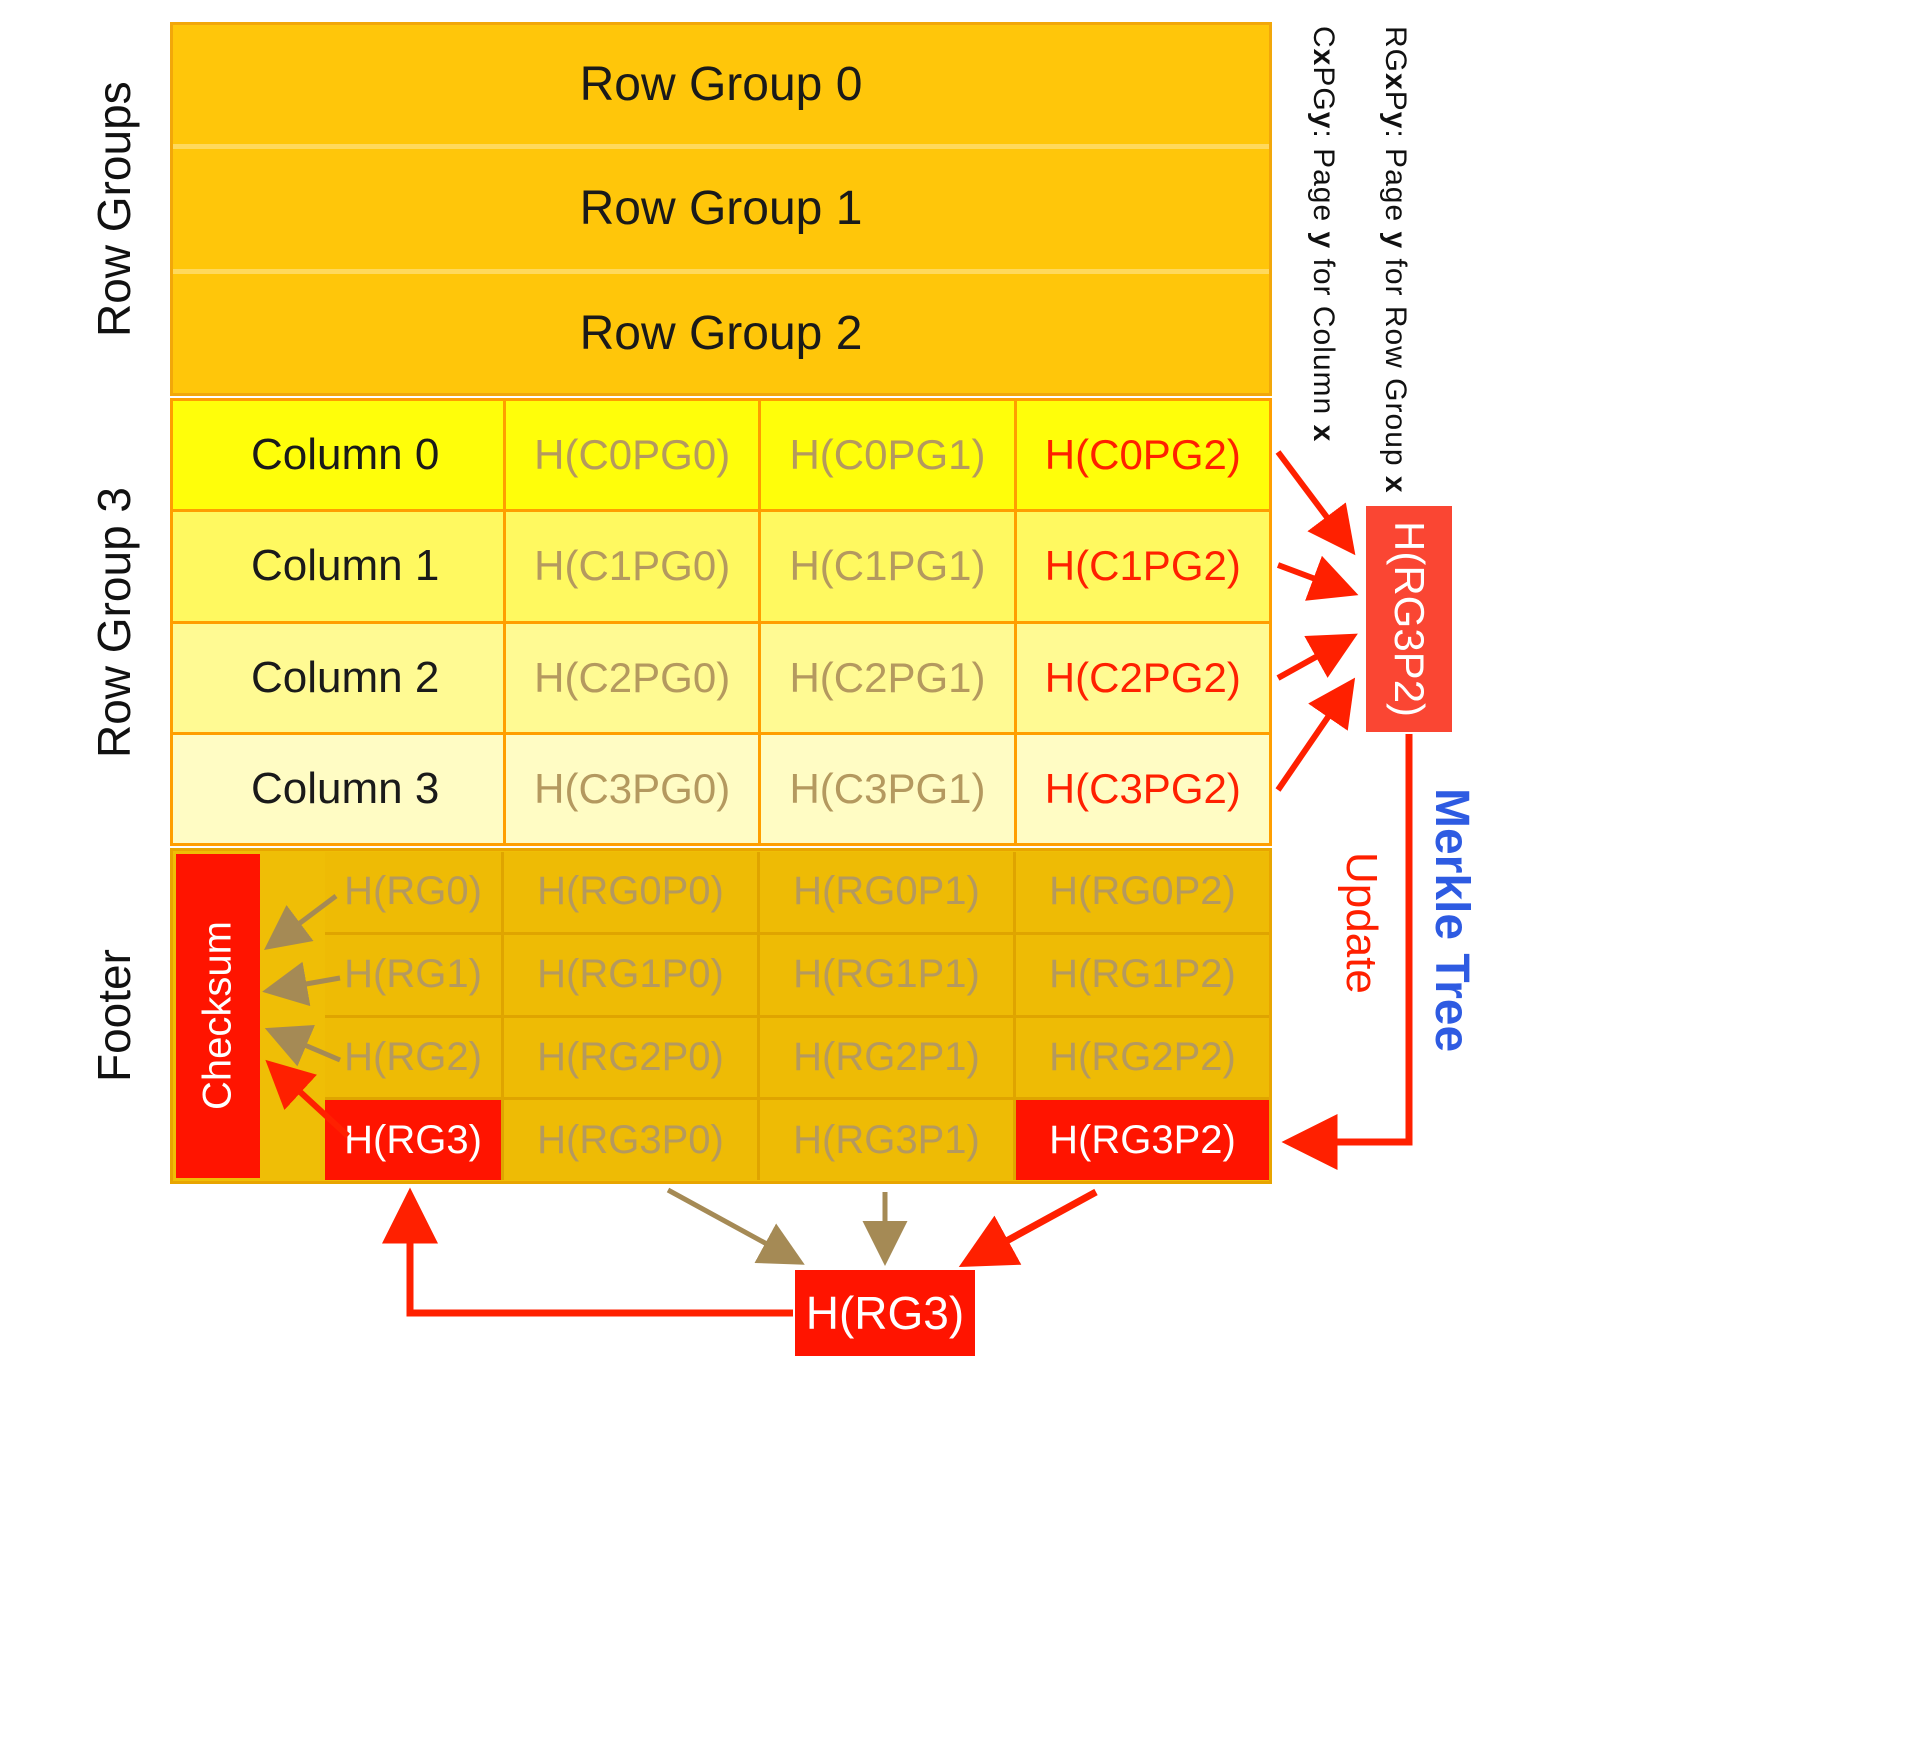  What do you see at coordinates (735, 1226) in the screenshot?
I see `arrow-hrg3p0-to-hrg3` at bounding box center [735, 1226].